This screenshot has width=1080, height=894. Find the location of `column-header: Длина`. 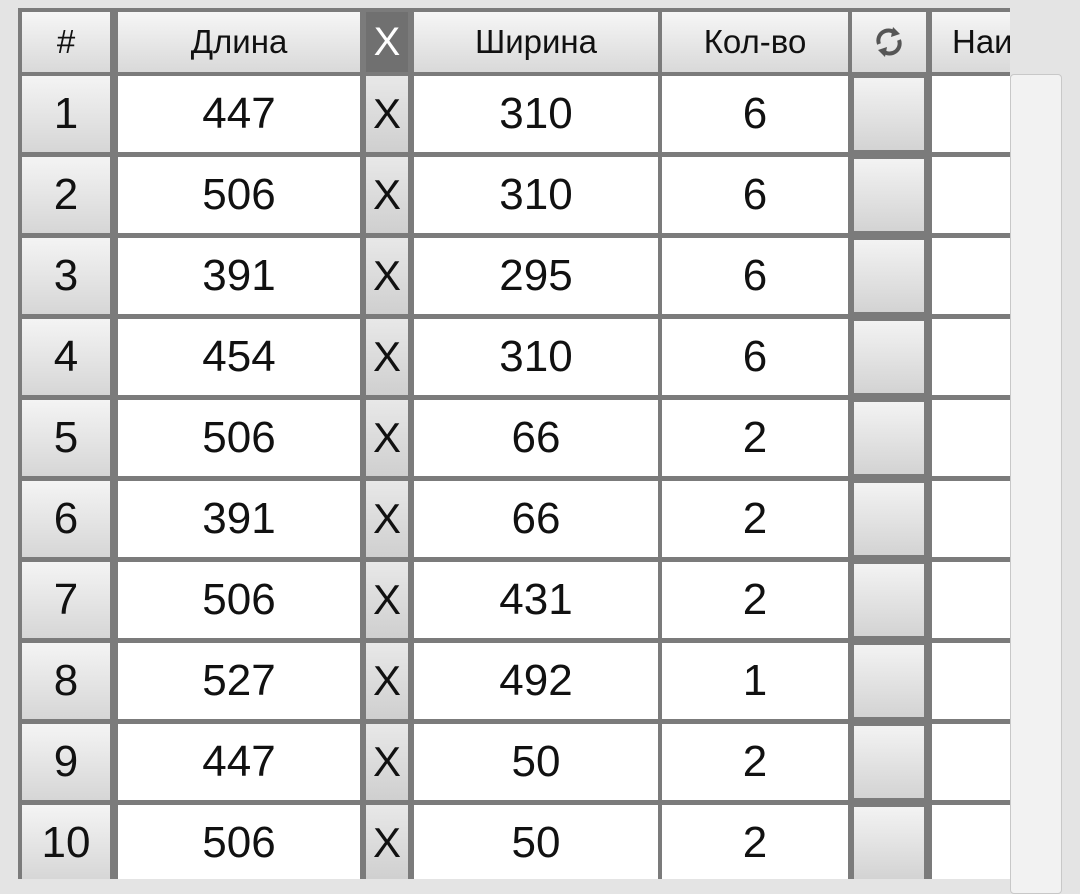

column-header: Длина is located at coordinates (239, 42).